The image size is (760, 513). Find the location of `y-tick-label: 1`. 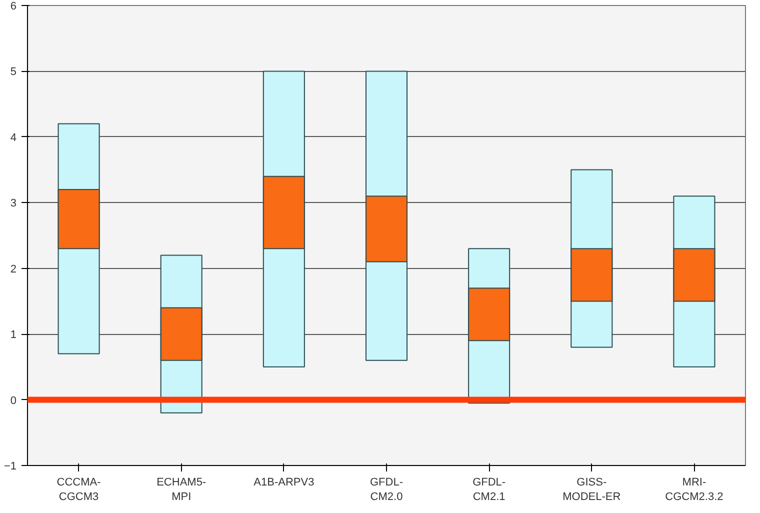

y-tick-label: 1 is located at coordinates (13, 335).